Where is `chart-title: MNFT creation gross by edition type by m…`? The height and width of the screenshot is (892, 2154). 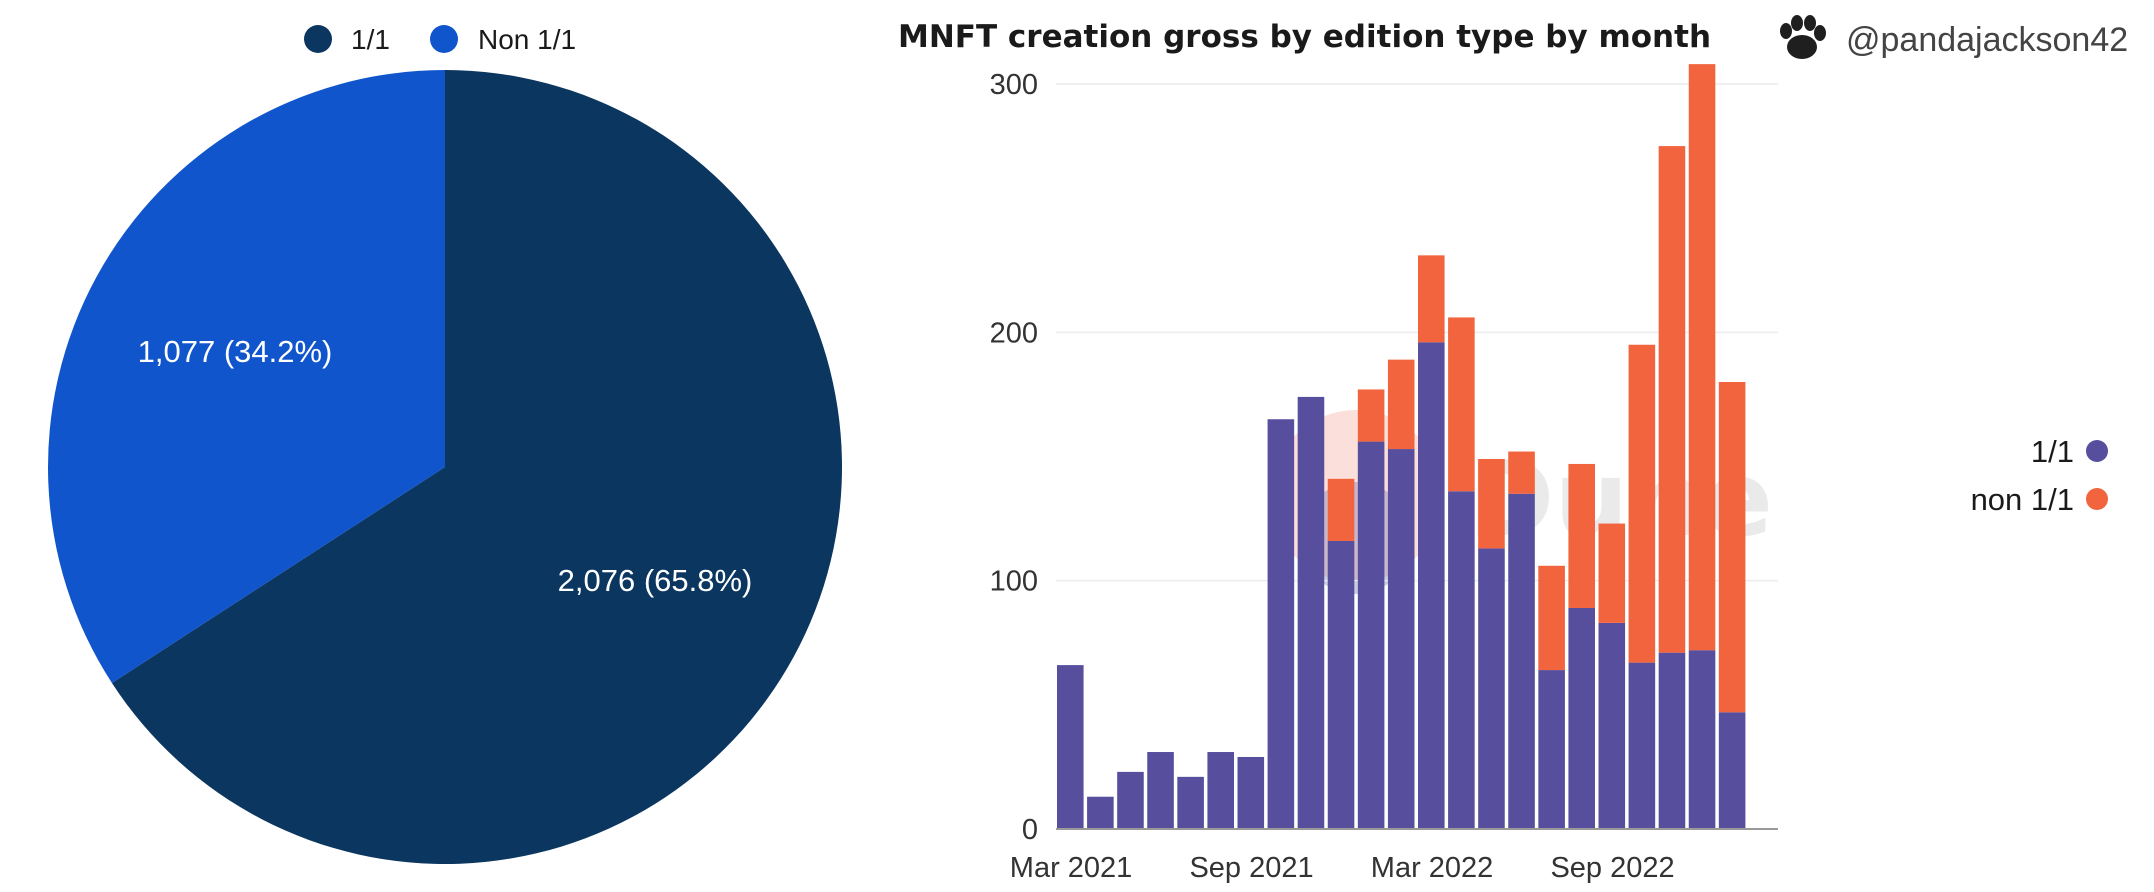 chart-title: MNFT creation gross by edition type by m… is located at coordinates (1304, 37).